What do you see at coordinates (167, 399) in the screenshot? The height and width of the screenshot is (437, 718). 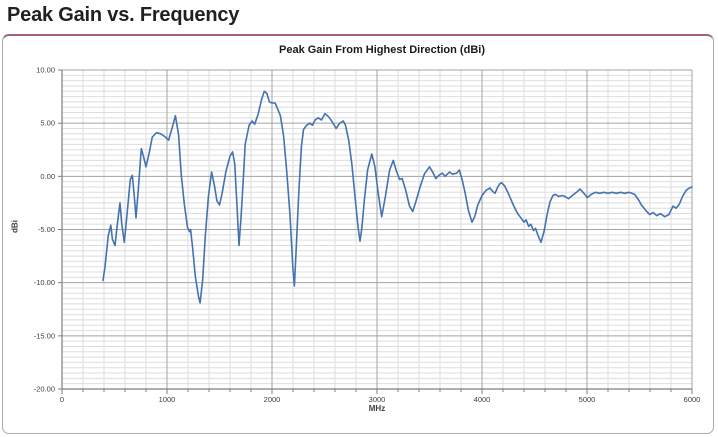 I see `x-tick-label: 1000` at bounding box center [167, 399].